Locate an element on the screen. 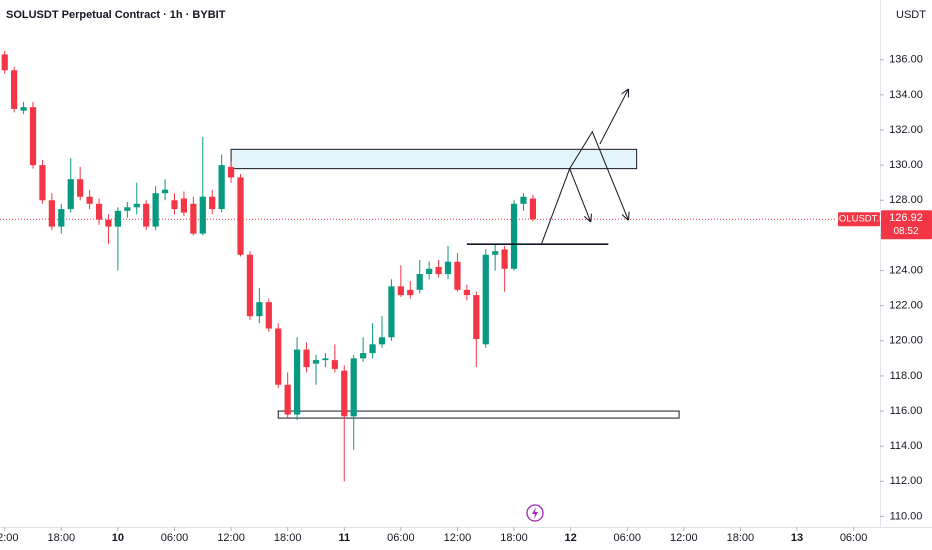  y-tick-label: 122.00 is located at coordinates (906, 306).